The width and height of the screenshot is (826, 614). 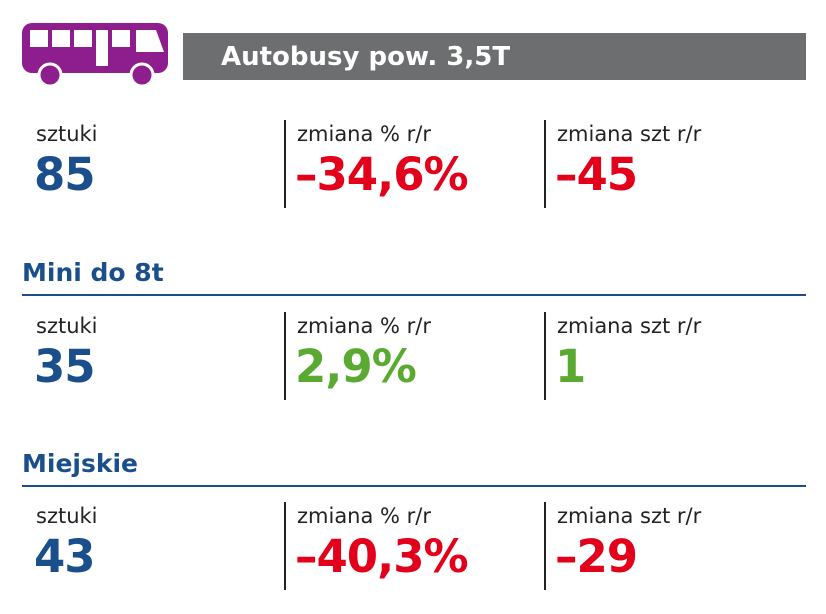 I want to click on bus-icon, so click(x=95, y=55).